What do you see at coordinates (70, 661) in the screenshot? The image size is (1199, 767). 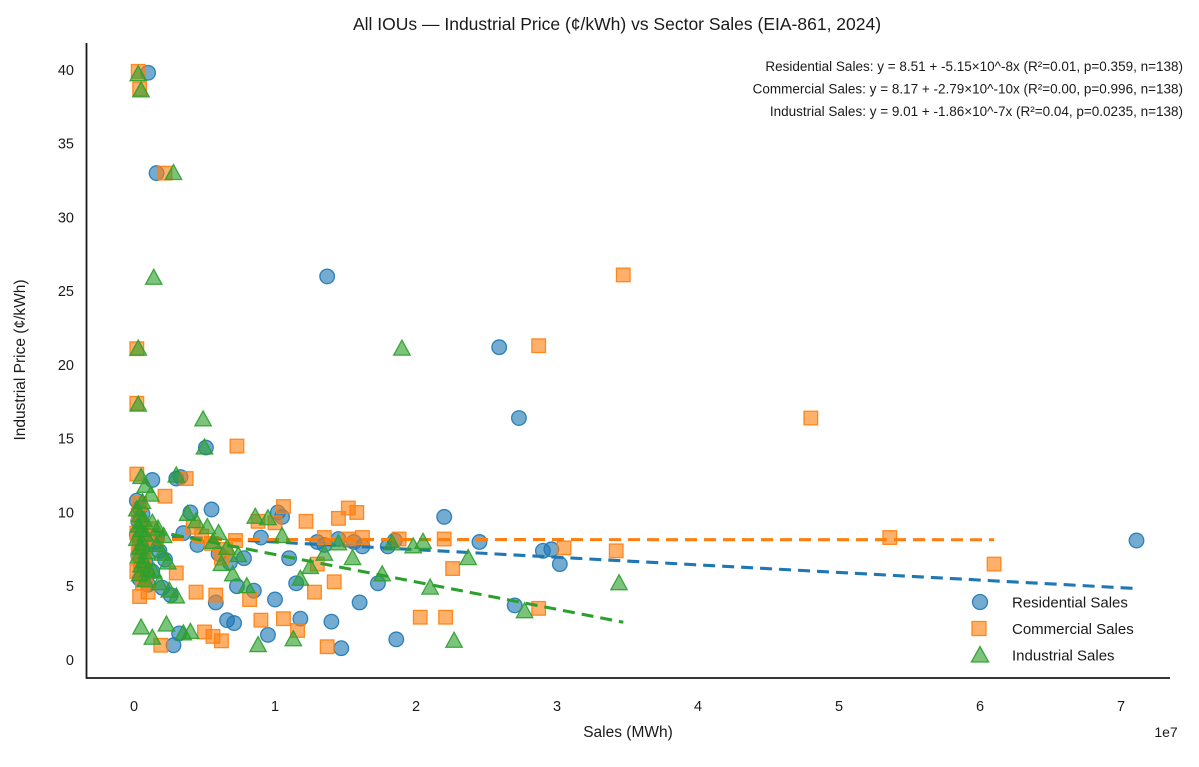 I see `y-tick-label: 0` at bounding box center [70, 661].